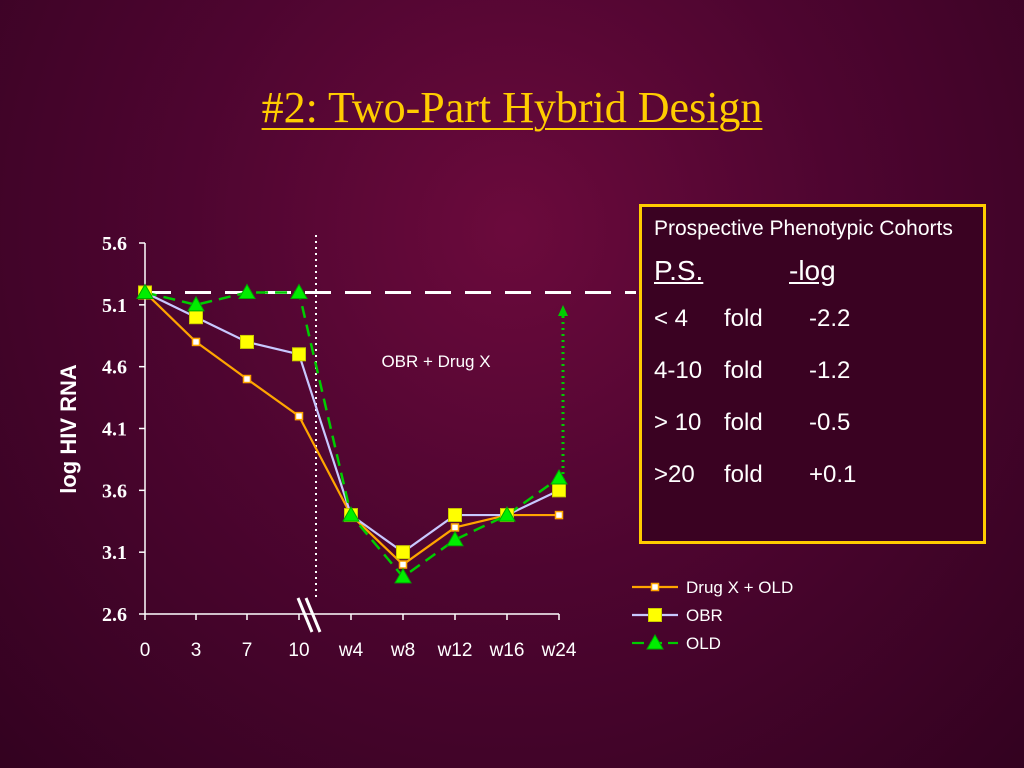 The image size is (1024, 768). I want to click on ps-row: 4-10 fold -1.2, so click(812, 369).